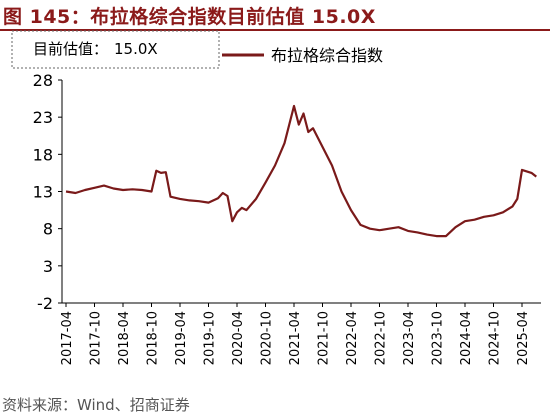 Image resolution: width=550 pixels, height=418 pixels. Describe the element at coordinates (267, 338) in the screenshot. I see `x-tick-label: 2020-10` at that location.